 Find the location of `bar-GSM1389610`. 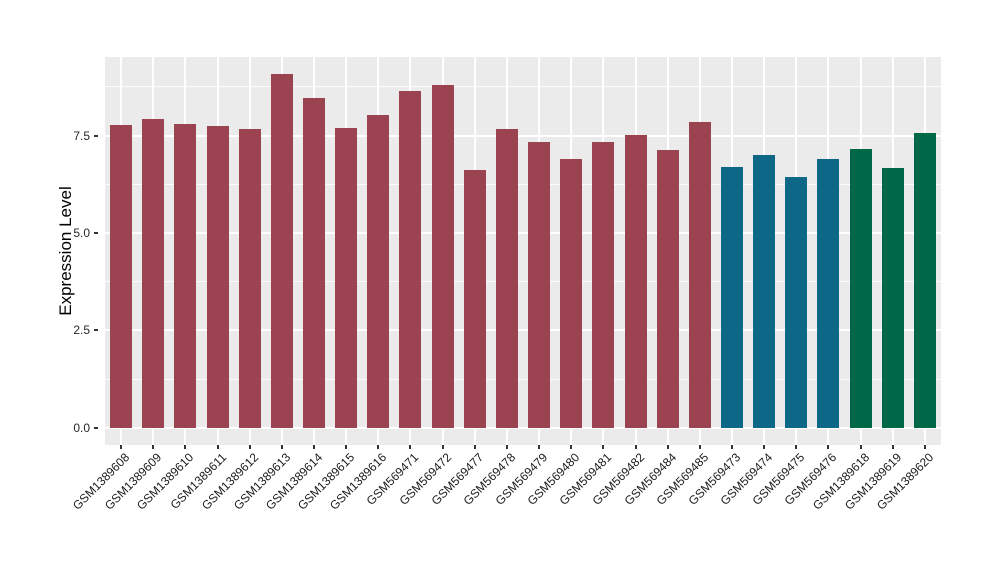

bar-GSM1389610 is located at coordinates (185, 276).